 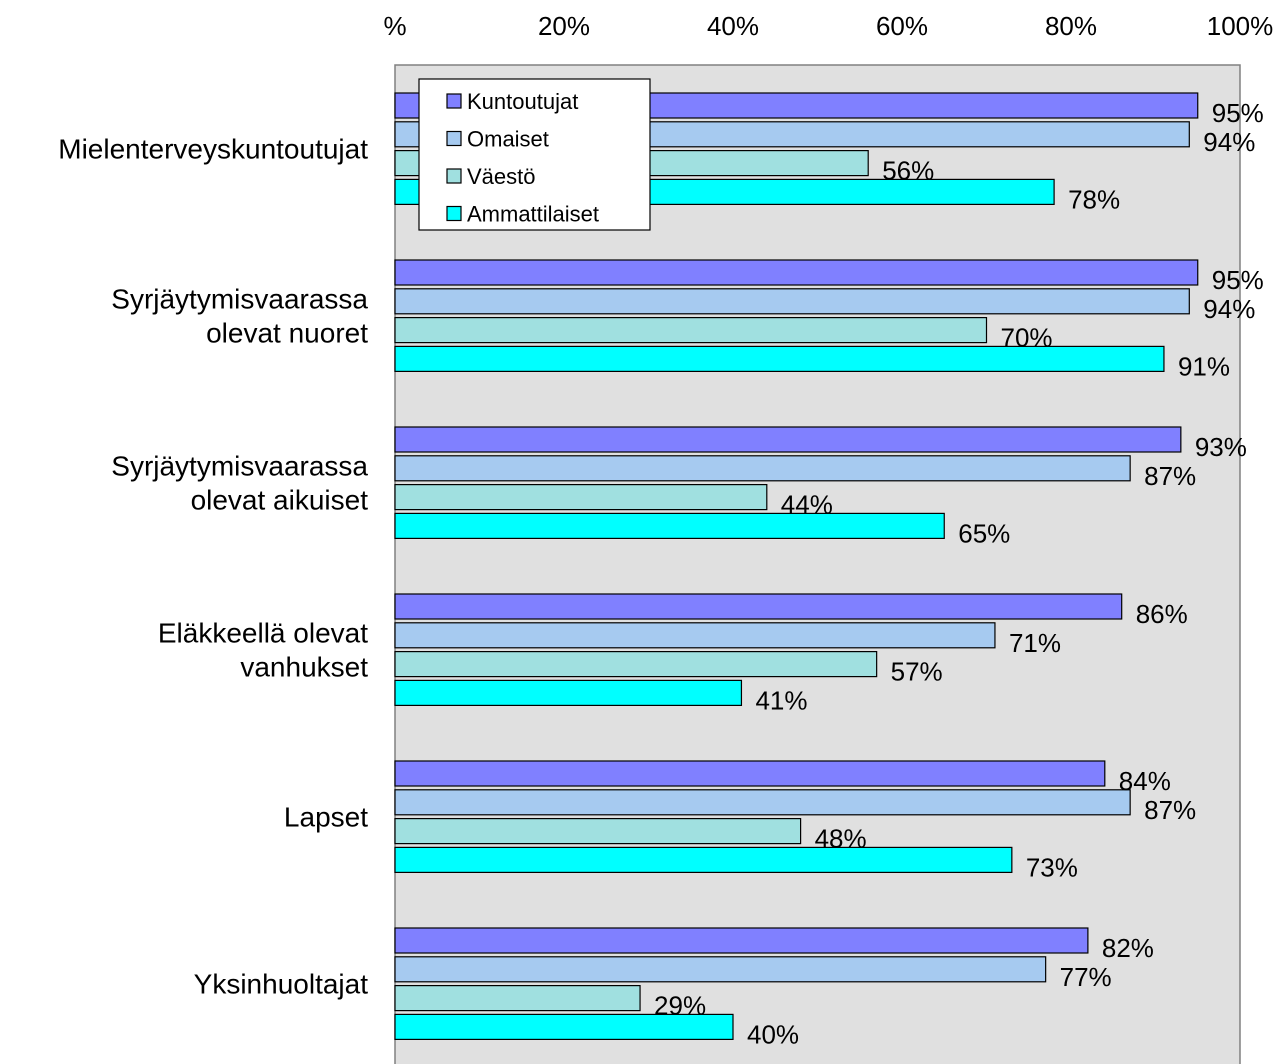 I want to click on x-tick-label: 60%, so click(x=902, y=26).